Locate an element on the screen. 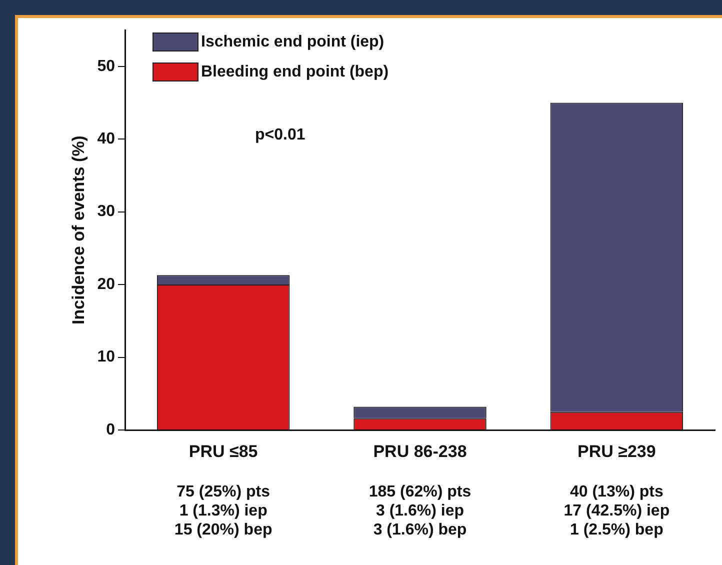 The width and height of the screenshot is (722, 565). y-tick-label: 10 is located at coordinates (106, 357).